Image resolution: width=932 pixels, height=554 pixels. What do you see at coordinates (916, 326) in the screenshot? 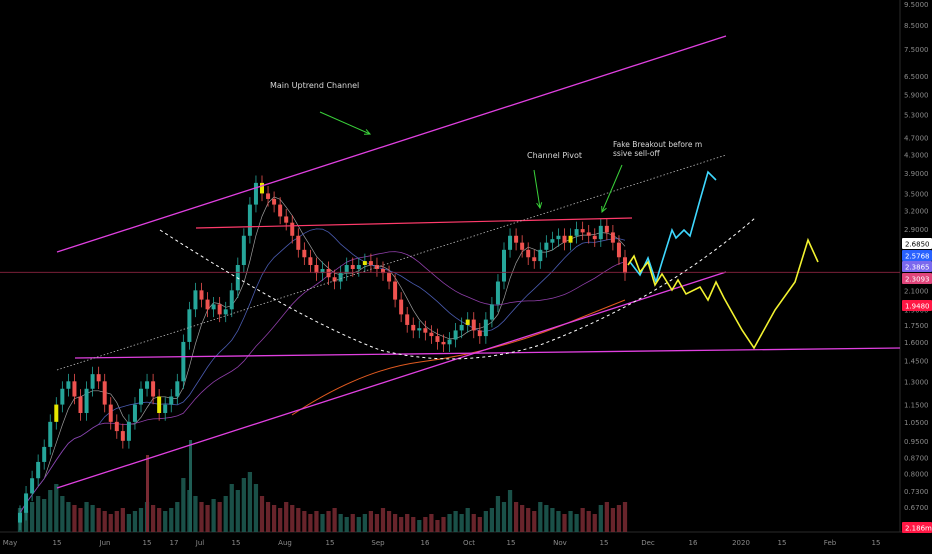
I see `y-tick-label: 1.7500` at bounding box center [916, 326].